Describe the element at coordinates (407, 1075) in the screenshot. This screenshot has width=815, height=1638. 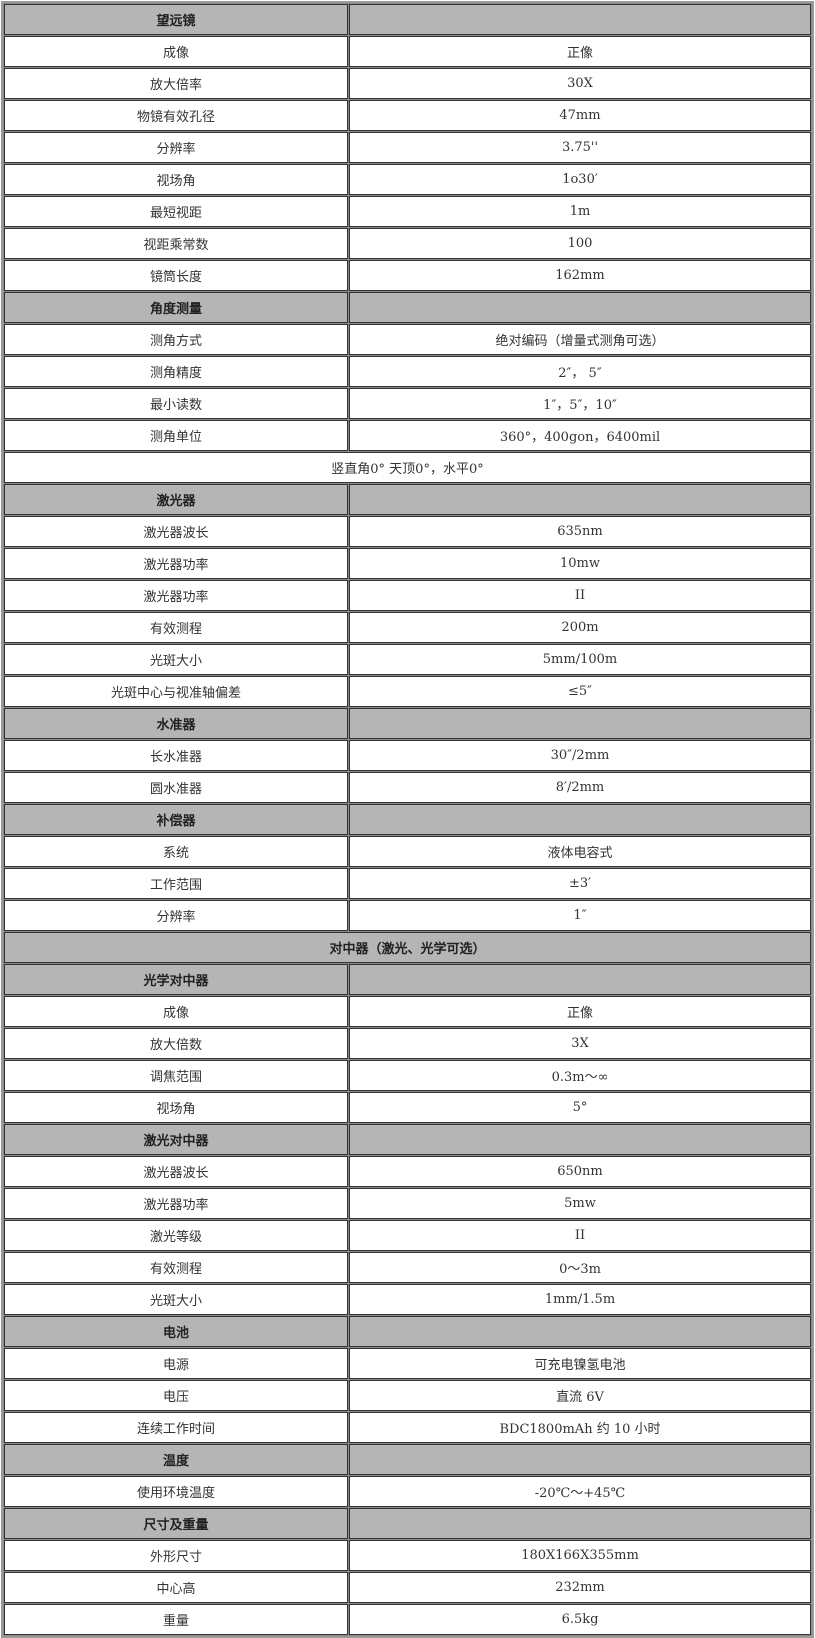
I see `table-row: 调焦范围 0.3m～∞` at that location.